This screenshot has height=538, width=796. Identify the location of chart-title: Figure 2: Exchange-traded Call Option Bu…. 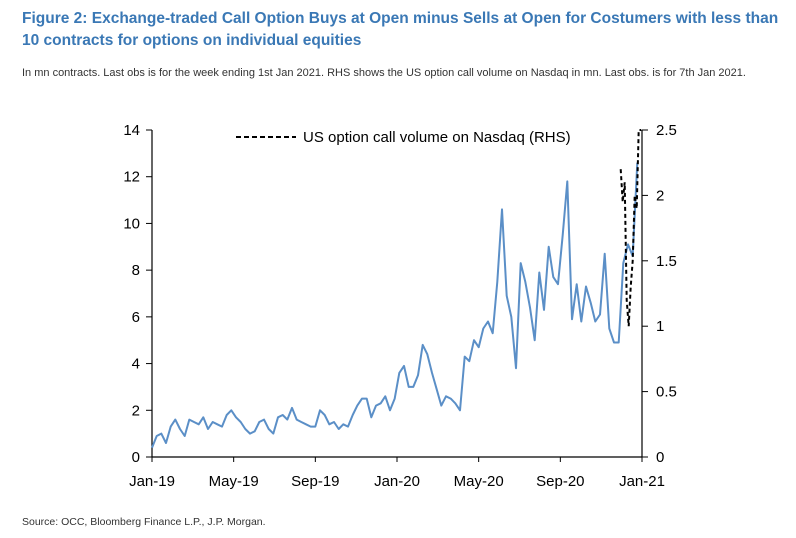
(400, 29).